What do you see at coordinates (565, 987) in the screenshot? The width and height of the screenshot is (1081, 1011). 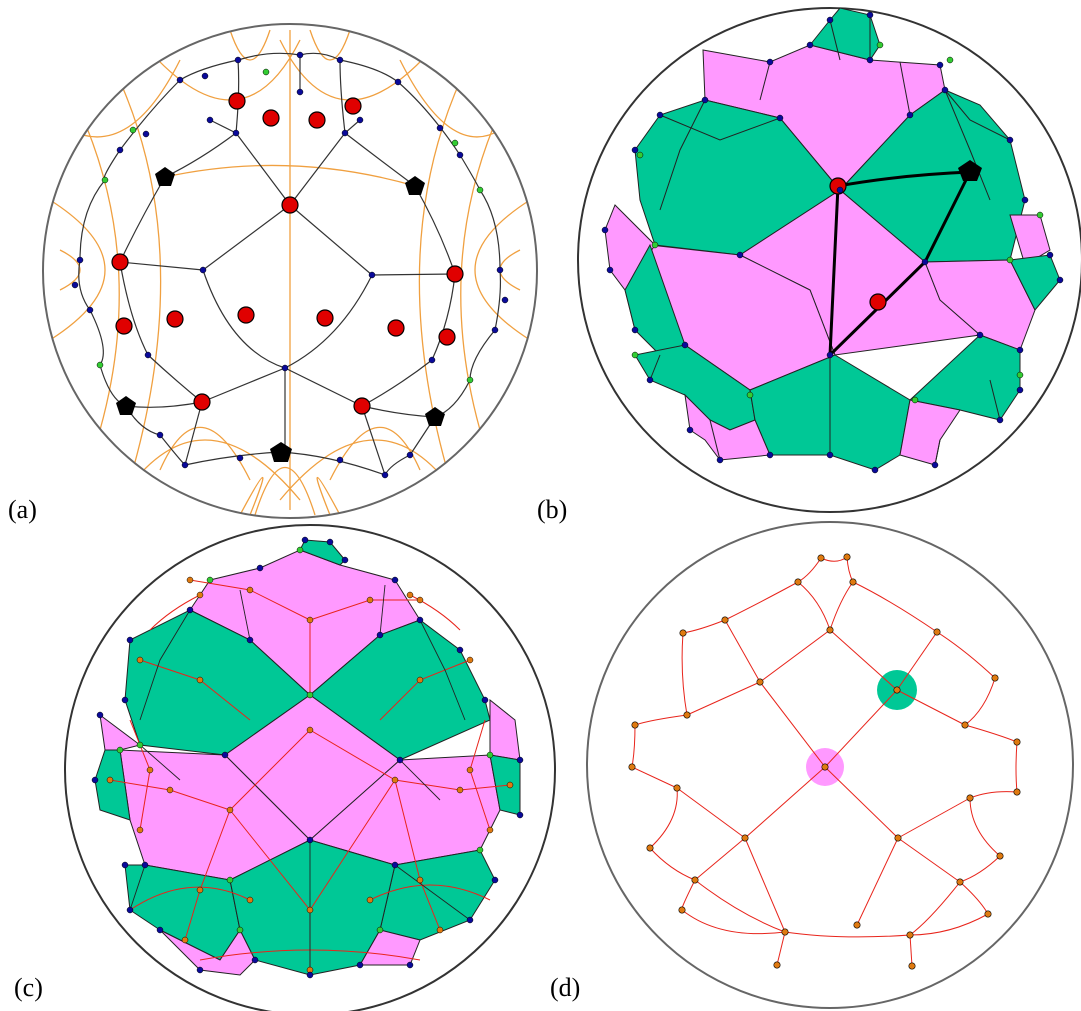 I see `panel-d-label: (d)` at bounding box center [565, 987].